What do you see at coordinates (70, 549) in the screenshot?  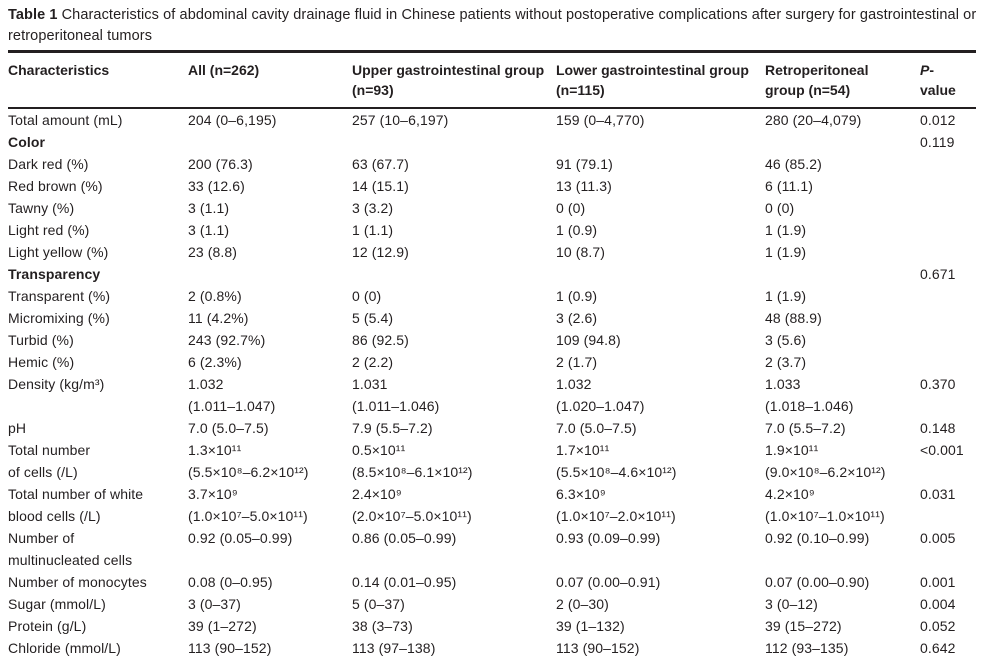 I see `row-label-cell: Number of multinucleated cells` at bounding box center [70, 549].